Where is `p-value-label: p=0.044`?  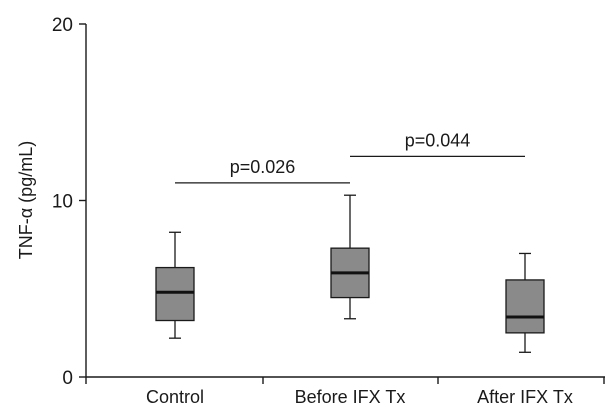
p-value-label: p=0.044 is located at coordinates (438, 140).